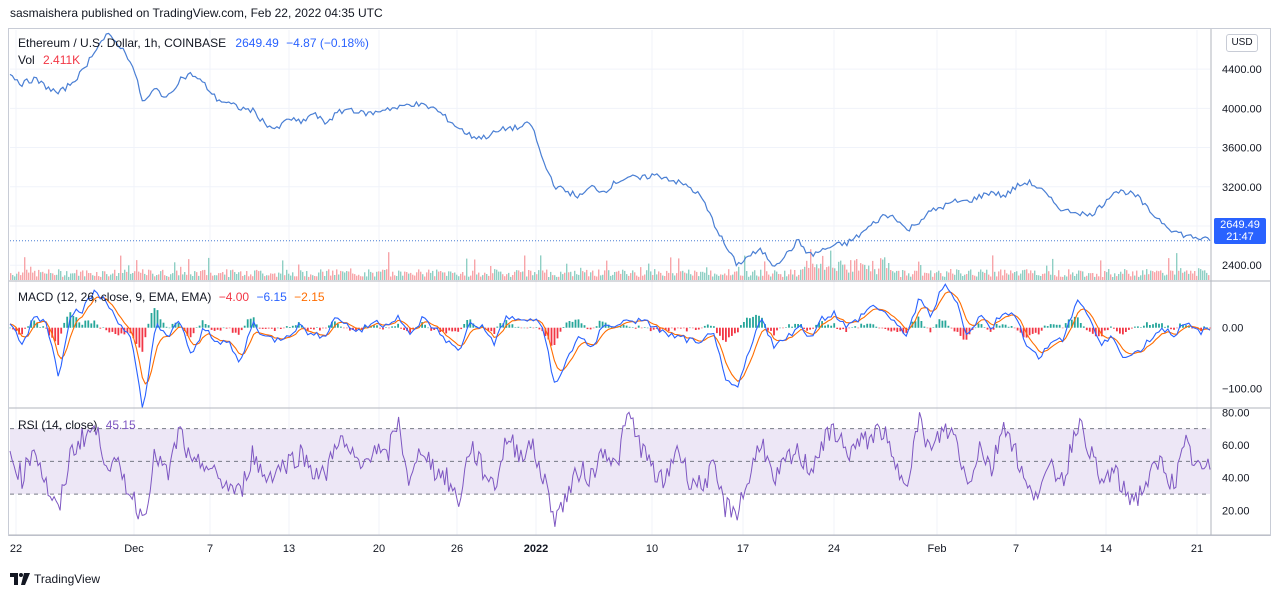 The height and width of the screenshot is (598, 1280). What do you see at coordinates (1242, 266) in the screenshot?
I see `price-axis-tick: 2400.00` at bounding box center [1242, 266].